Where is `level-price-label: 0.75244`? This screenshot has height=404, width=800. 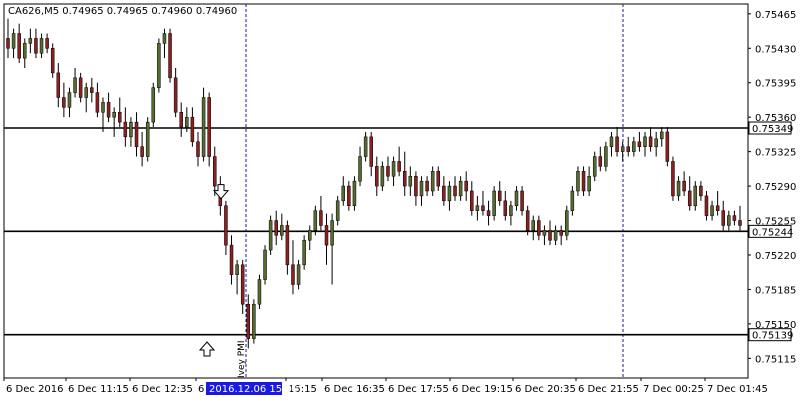 level-price-label: 0.75244 is located at coordinates (772, 232).